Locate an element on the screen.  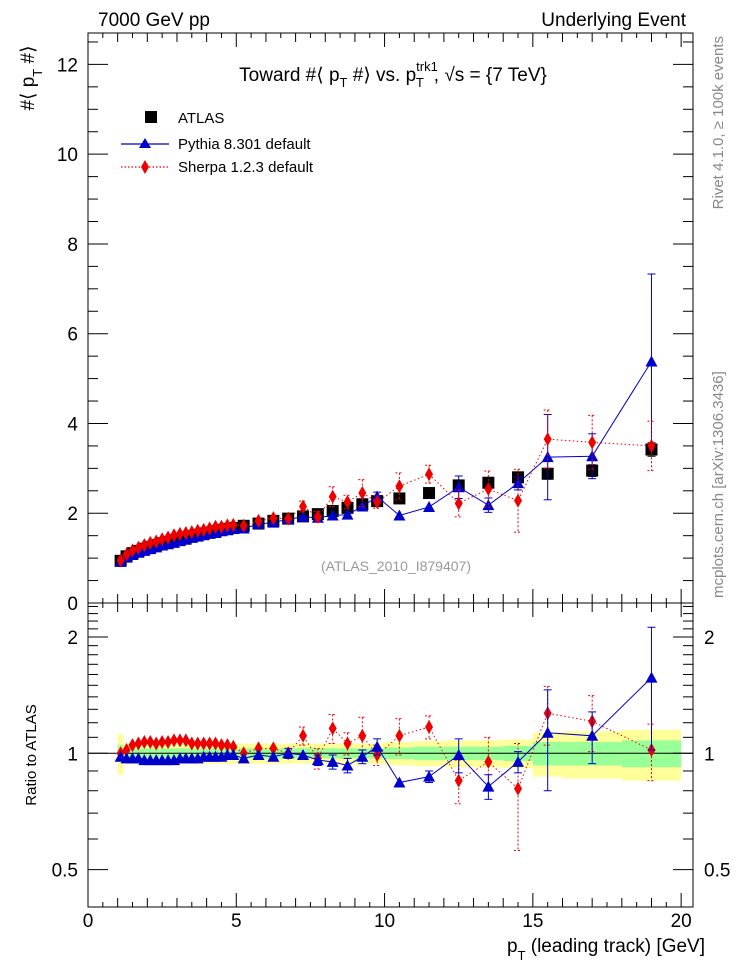
legend-marker-atlas is located at coordinates (151, 117).